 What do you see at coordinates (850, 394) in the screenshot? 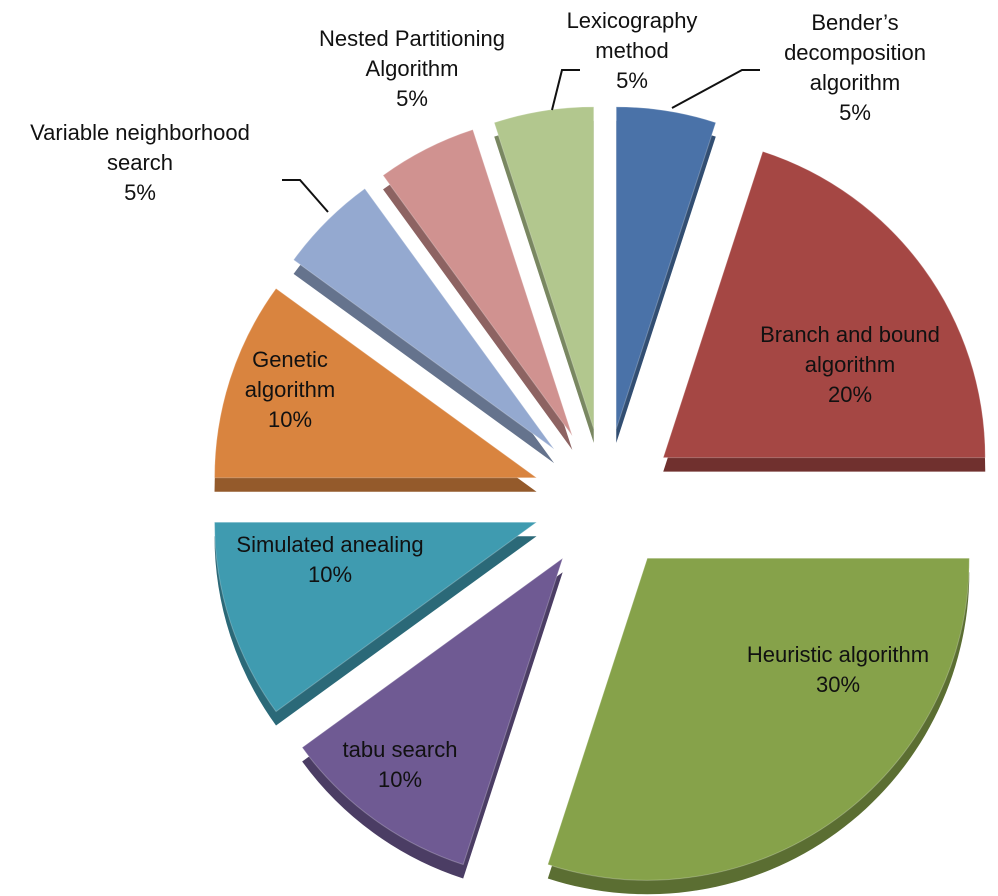
I see `value-label: 20%` at bounding box center [850, 394].